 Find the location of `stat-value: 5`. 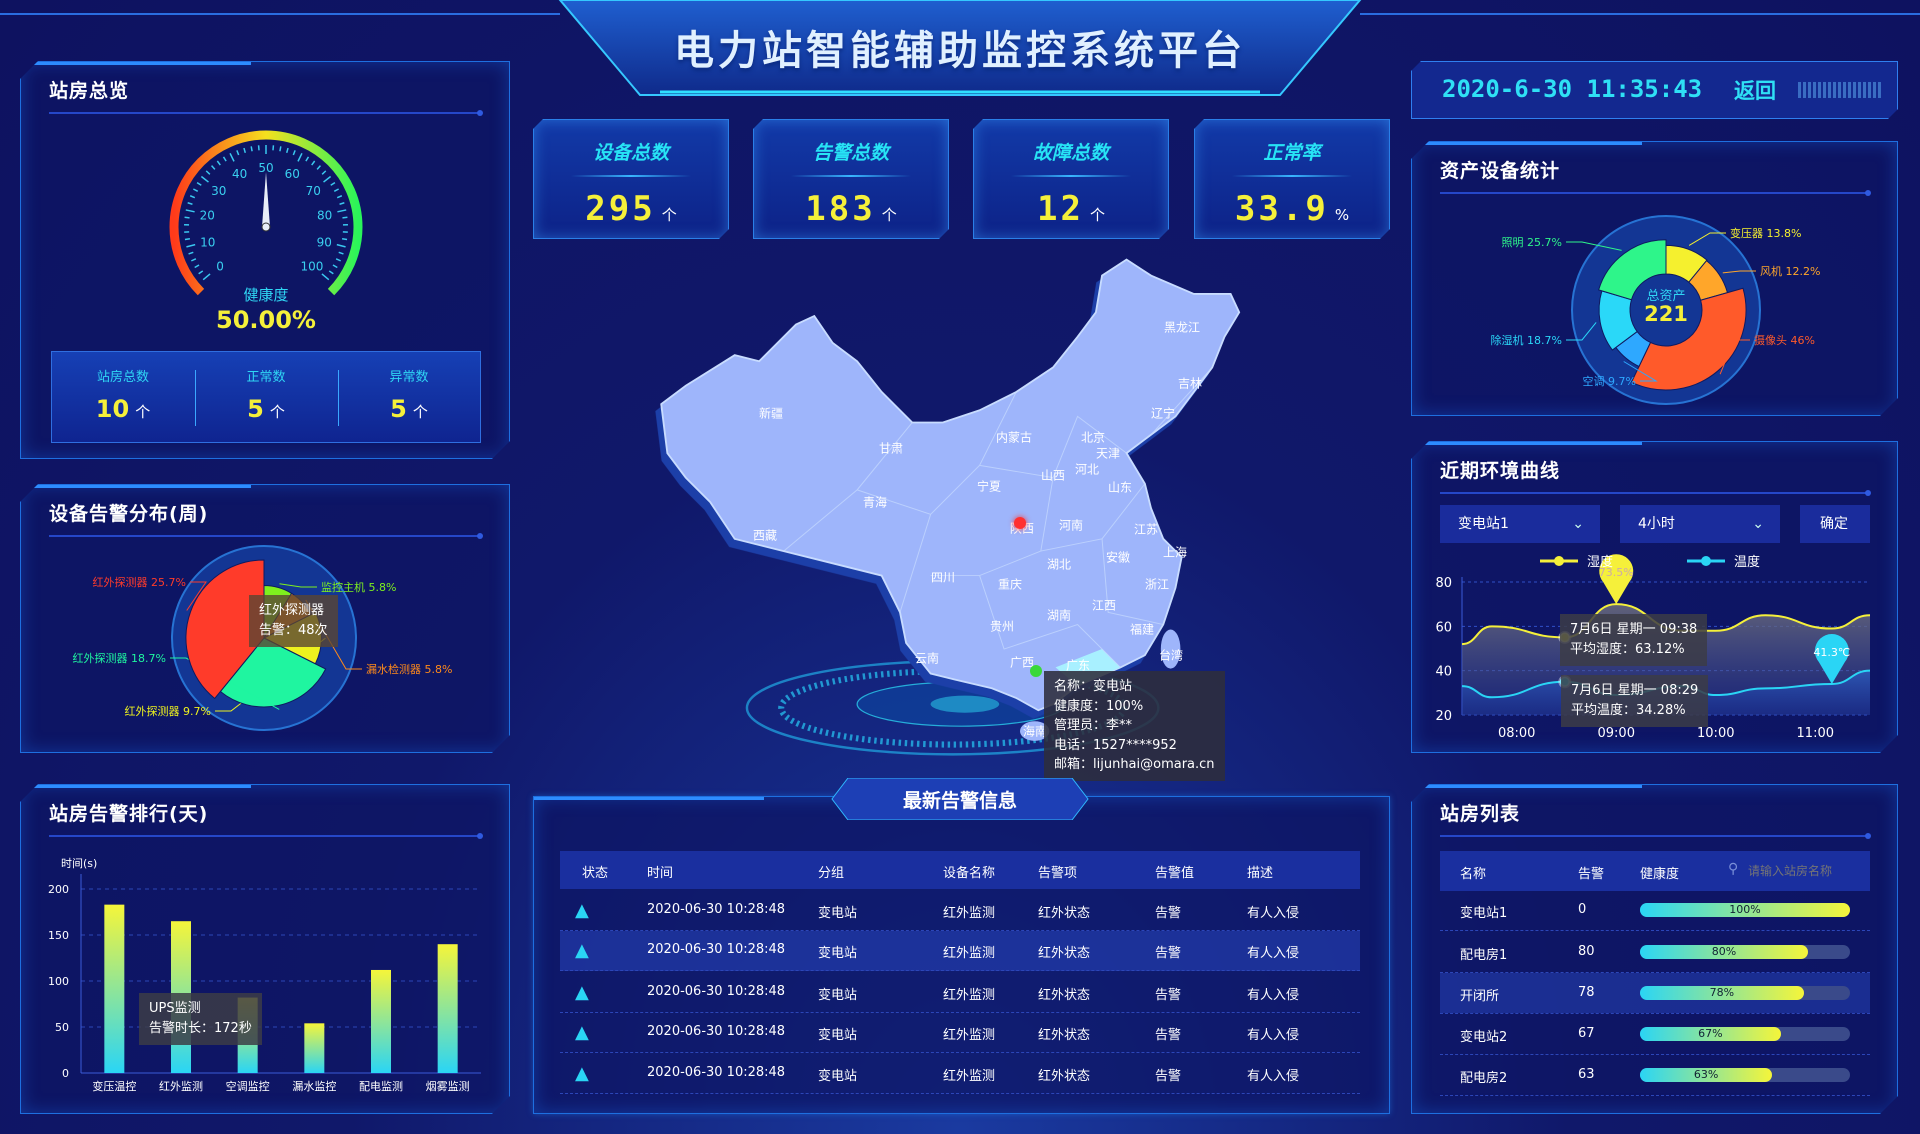

stat-value: 5 is located at coordinates (398, 409).